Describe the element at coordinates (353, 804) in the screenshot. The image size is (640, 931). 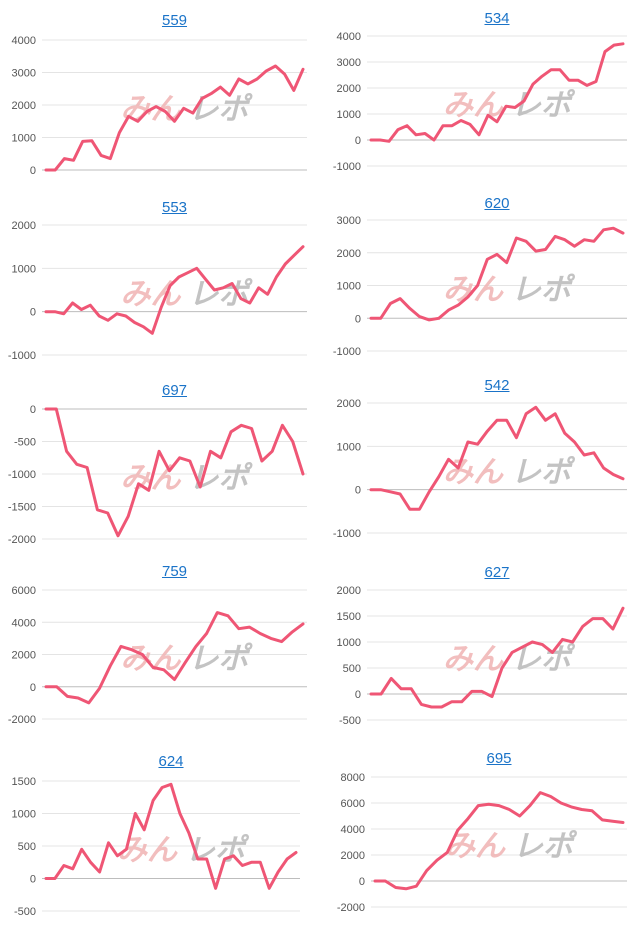
I see `y-tick-label: 6000` at that location.